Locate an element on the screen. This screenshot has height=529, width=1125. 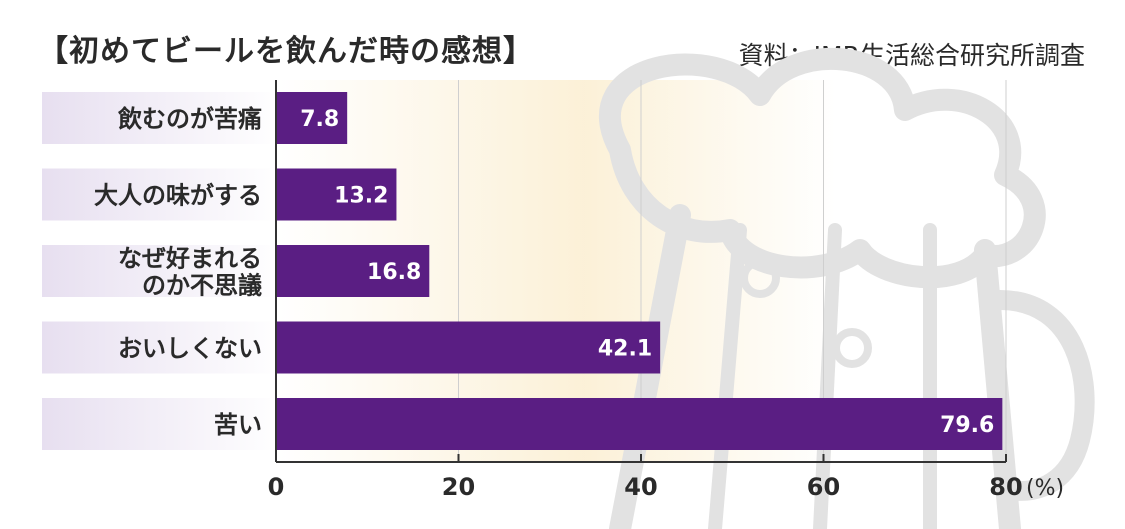
bar-value-label: 16.8 is located at coordinates (394, 272).